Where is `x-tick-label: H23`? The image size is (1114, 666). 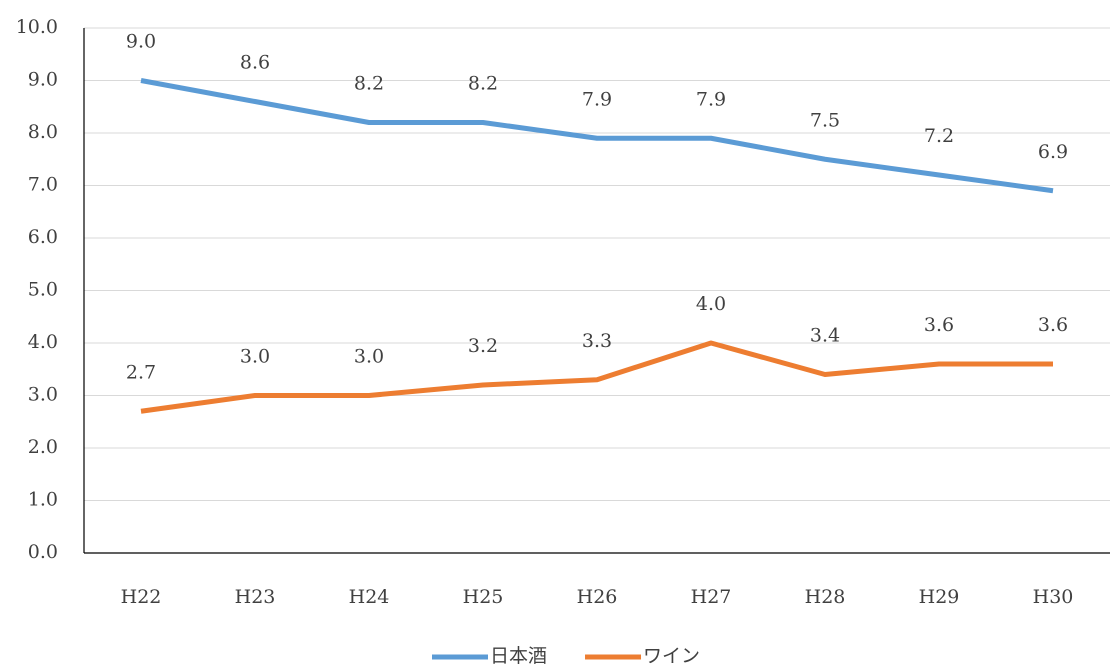 x-tick-label: H23 is located at coordinates (255, 597).